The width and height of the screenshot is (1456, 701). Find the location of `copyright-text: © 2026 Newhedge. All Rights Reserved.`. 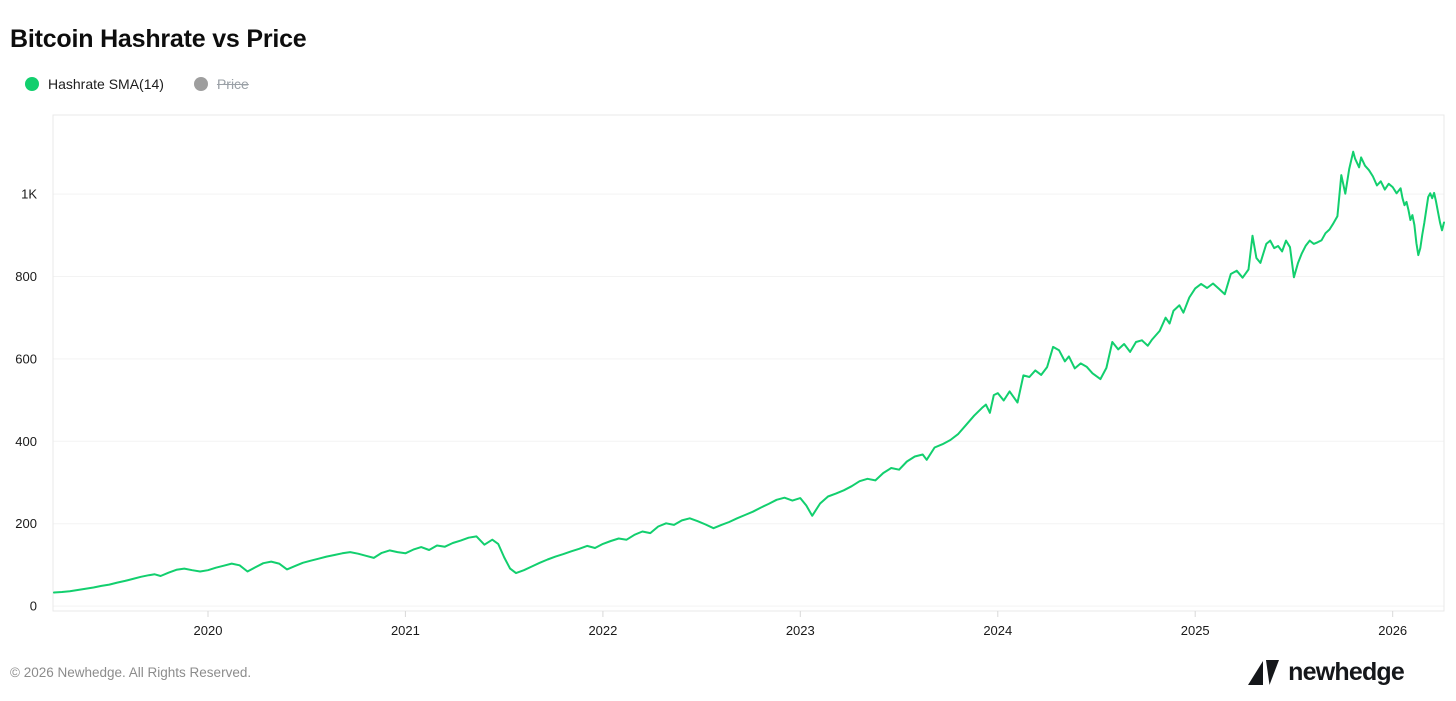

copyright-text: © 2026 Newhedge. All Rights Reserved. is located at coordinates (131, 672).